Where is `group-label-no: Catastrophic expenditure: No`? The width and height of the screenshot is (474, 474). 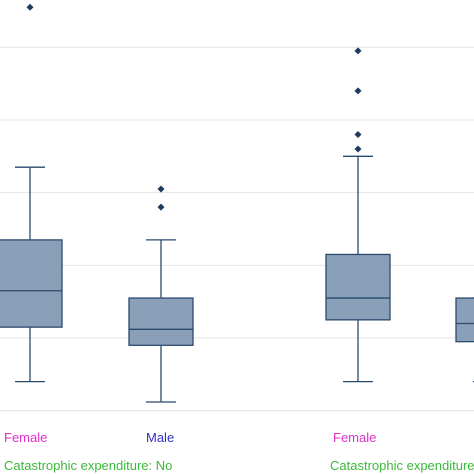 group-label-no: Catastrophic expenditure: No is located at coordinates (88, 465).